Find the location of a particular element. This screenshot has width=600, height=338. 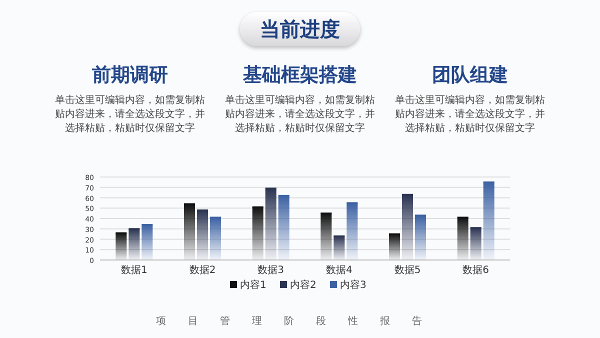

chart-title: 当前进度 is located at coordinates (300, 29).